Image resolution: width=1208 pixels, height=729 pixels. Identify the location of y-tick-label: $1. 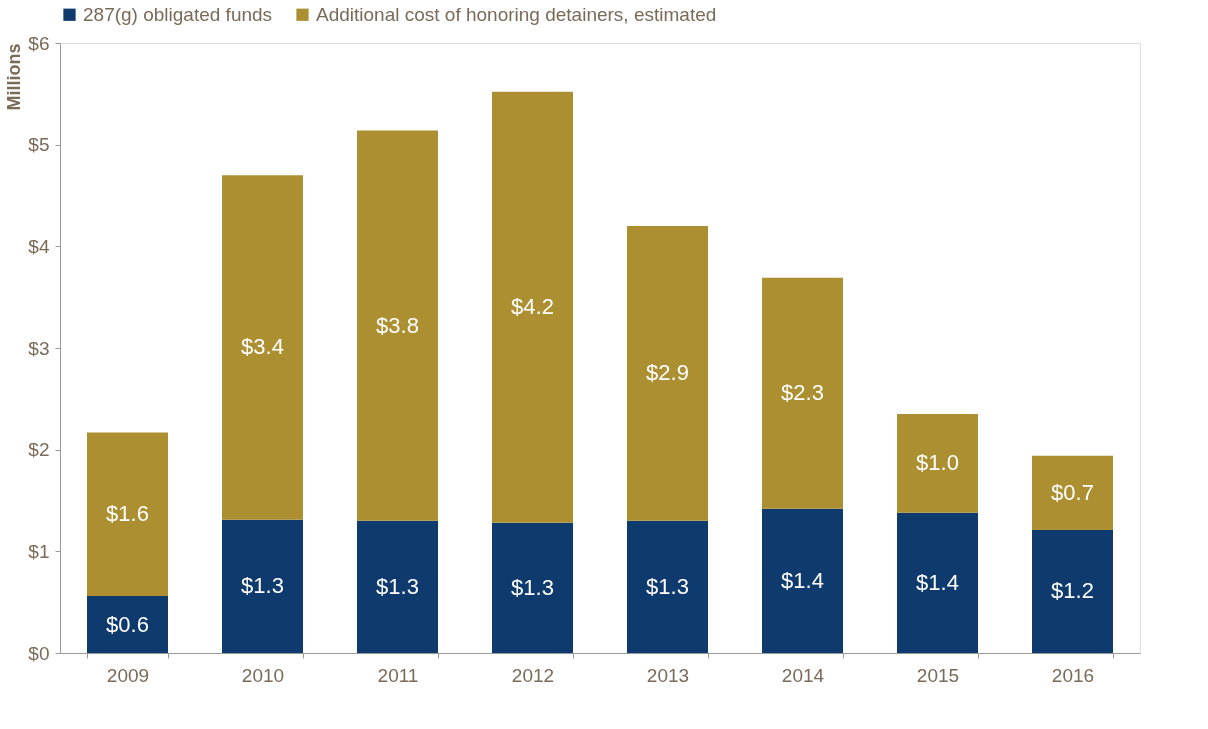
(39, 551).